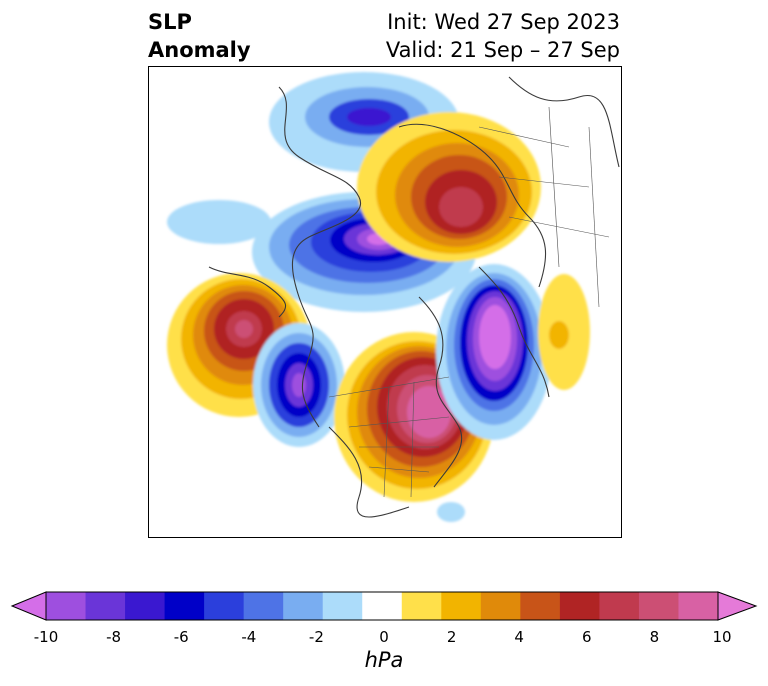  I want to click on low-alaska, so click(299, 385).